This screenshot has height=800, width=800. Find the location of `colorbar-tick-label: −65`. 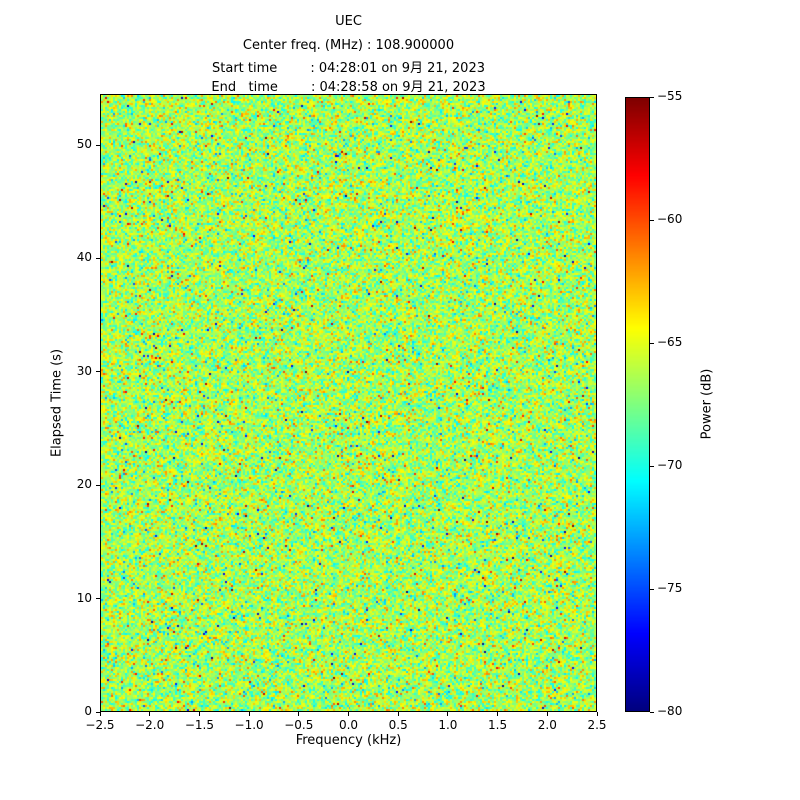

colorbar-tick-label: −65 is located at coordinates (670, 342).